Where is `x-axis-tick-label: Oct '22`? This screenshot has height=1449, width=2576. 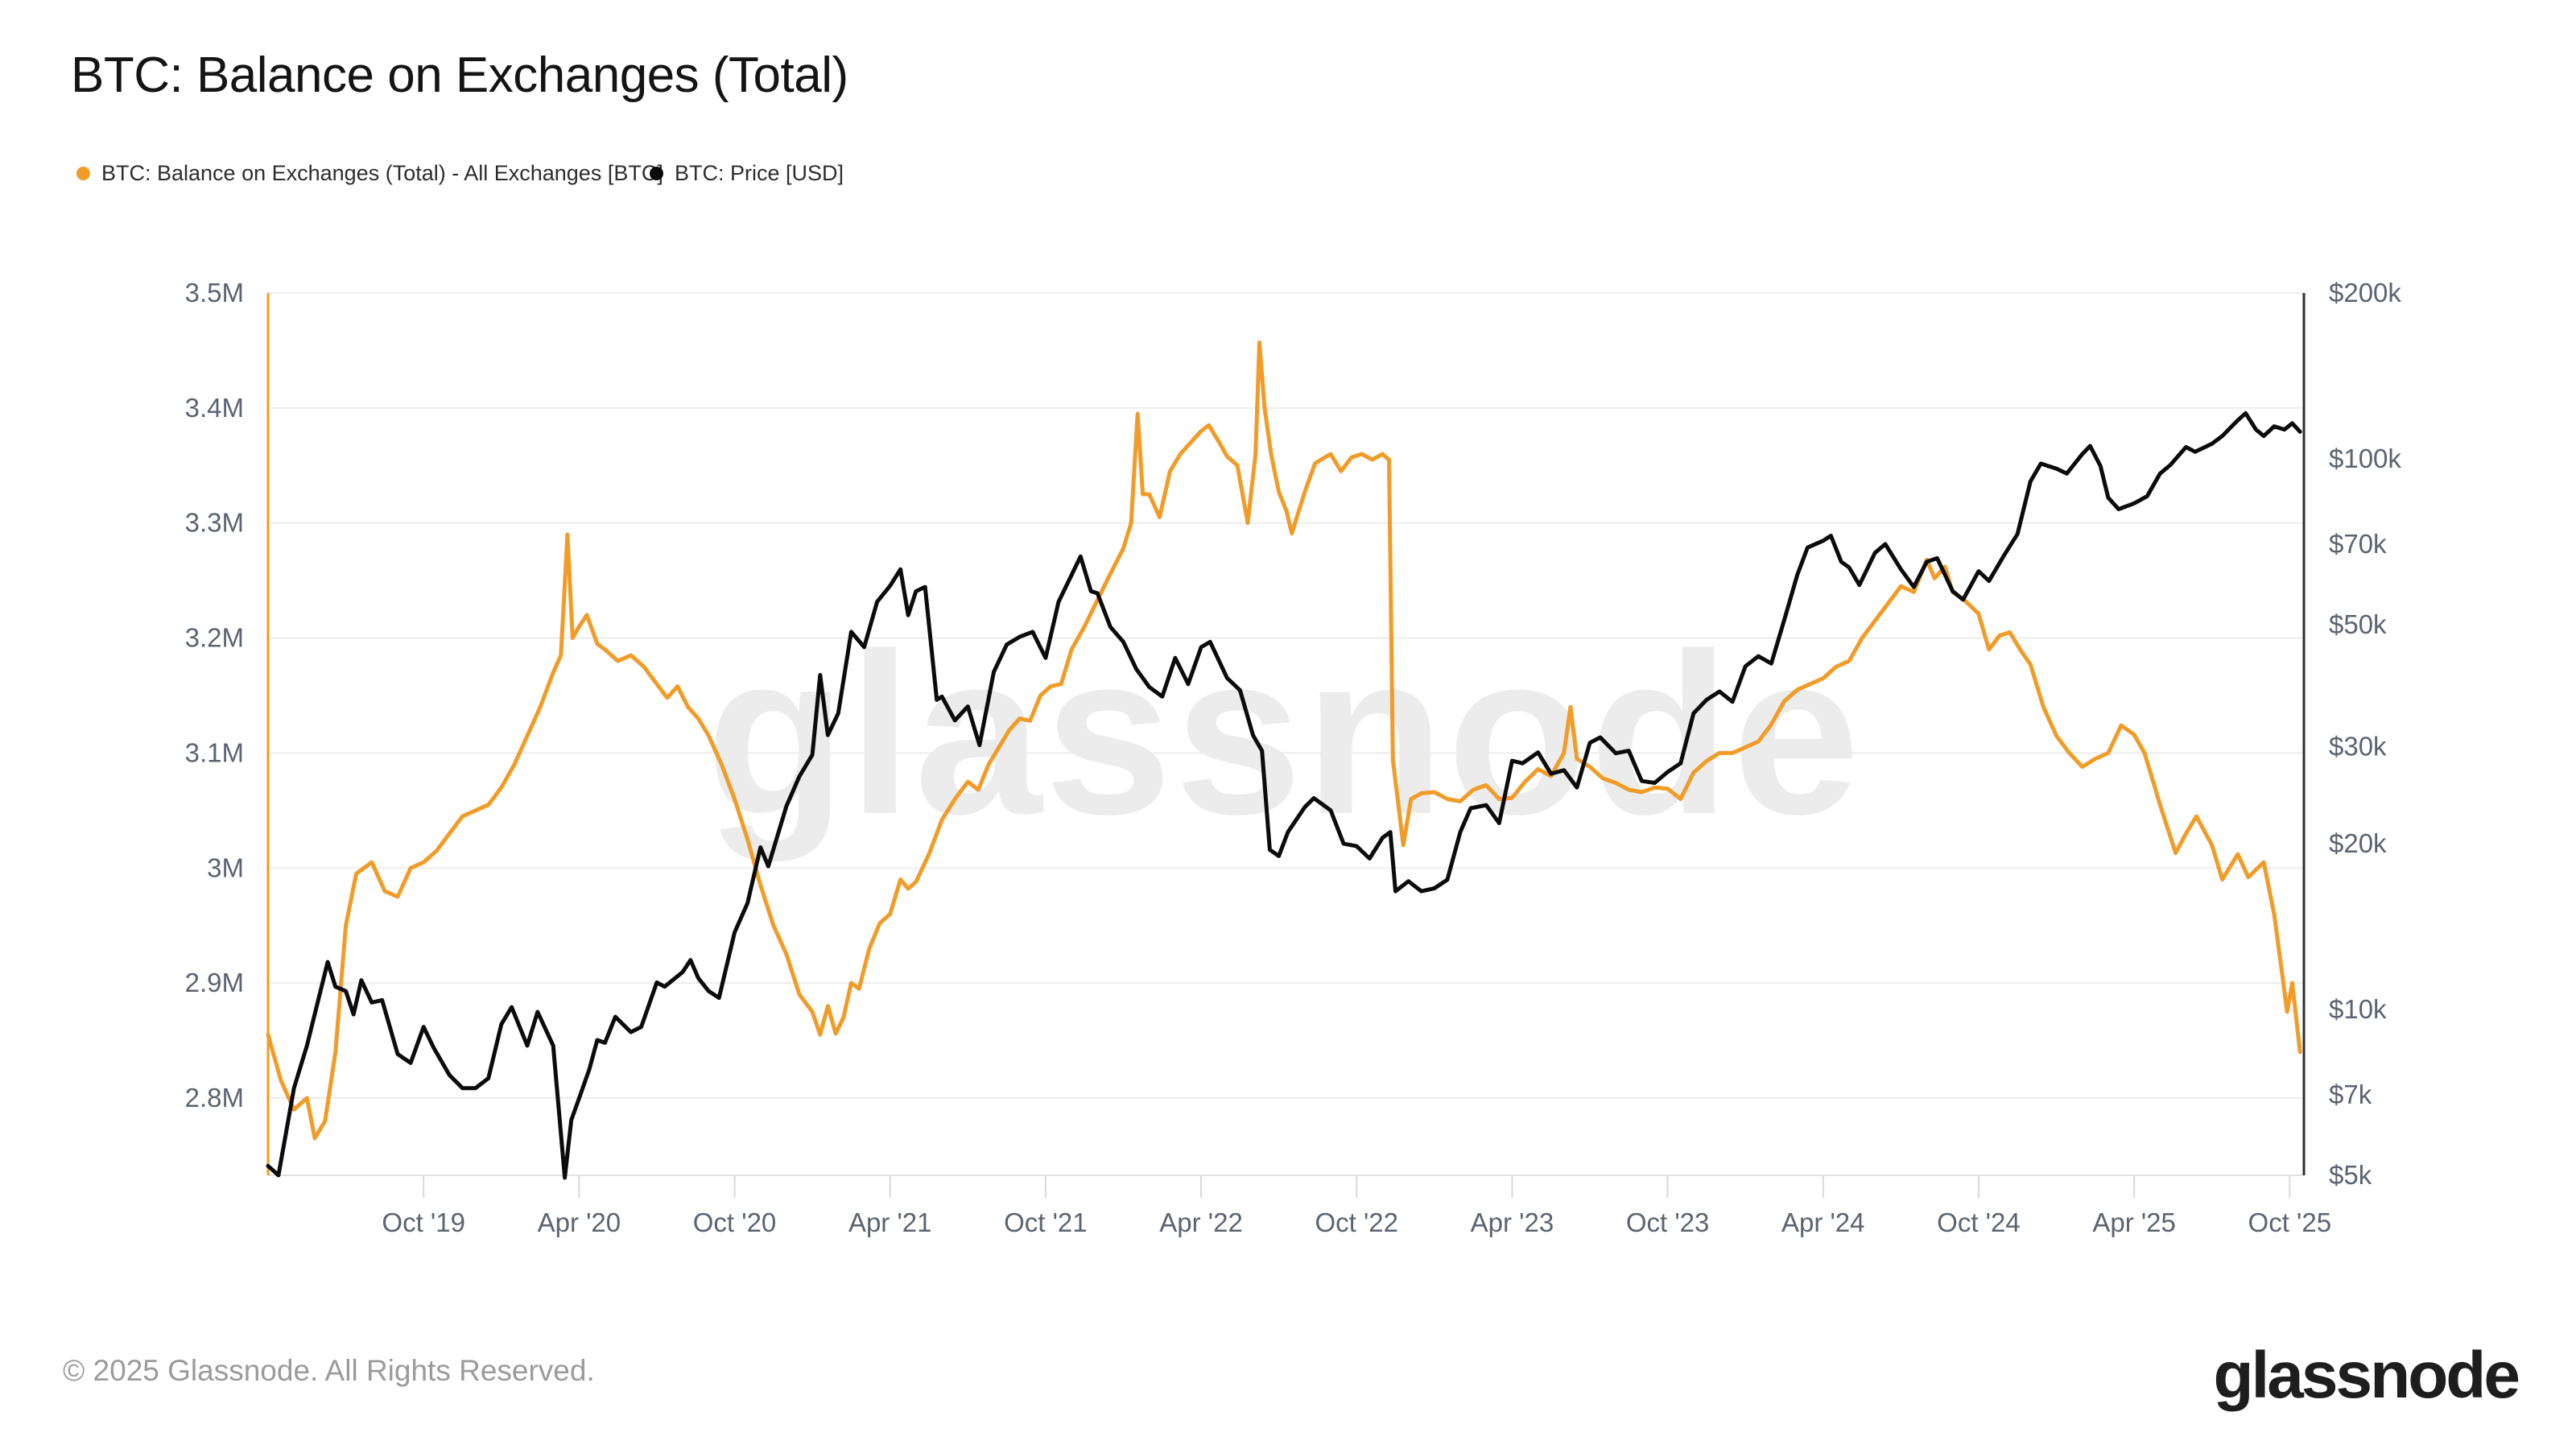 x-axis-tick-label: Oct '22 is located at coordinates (1356, 1222).